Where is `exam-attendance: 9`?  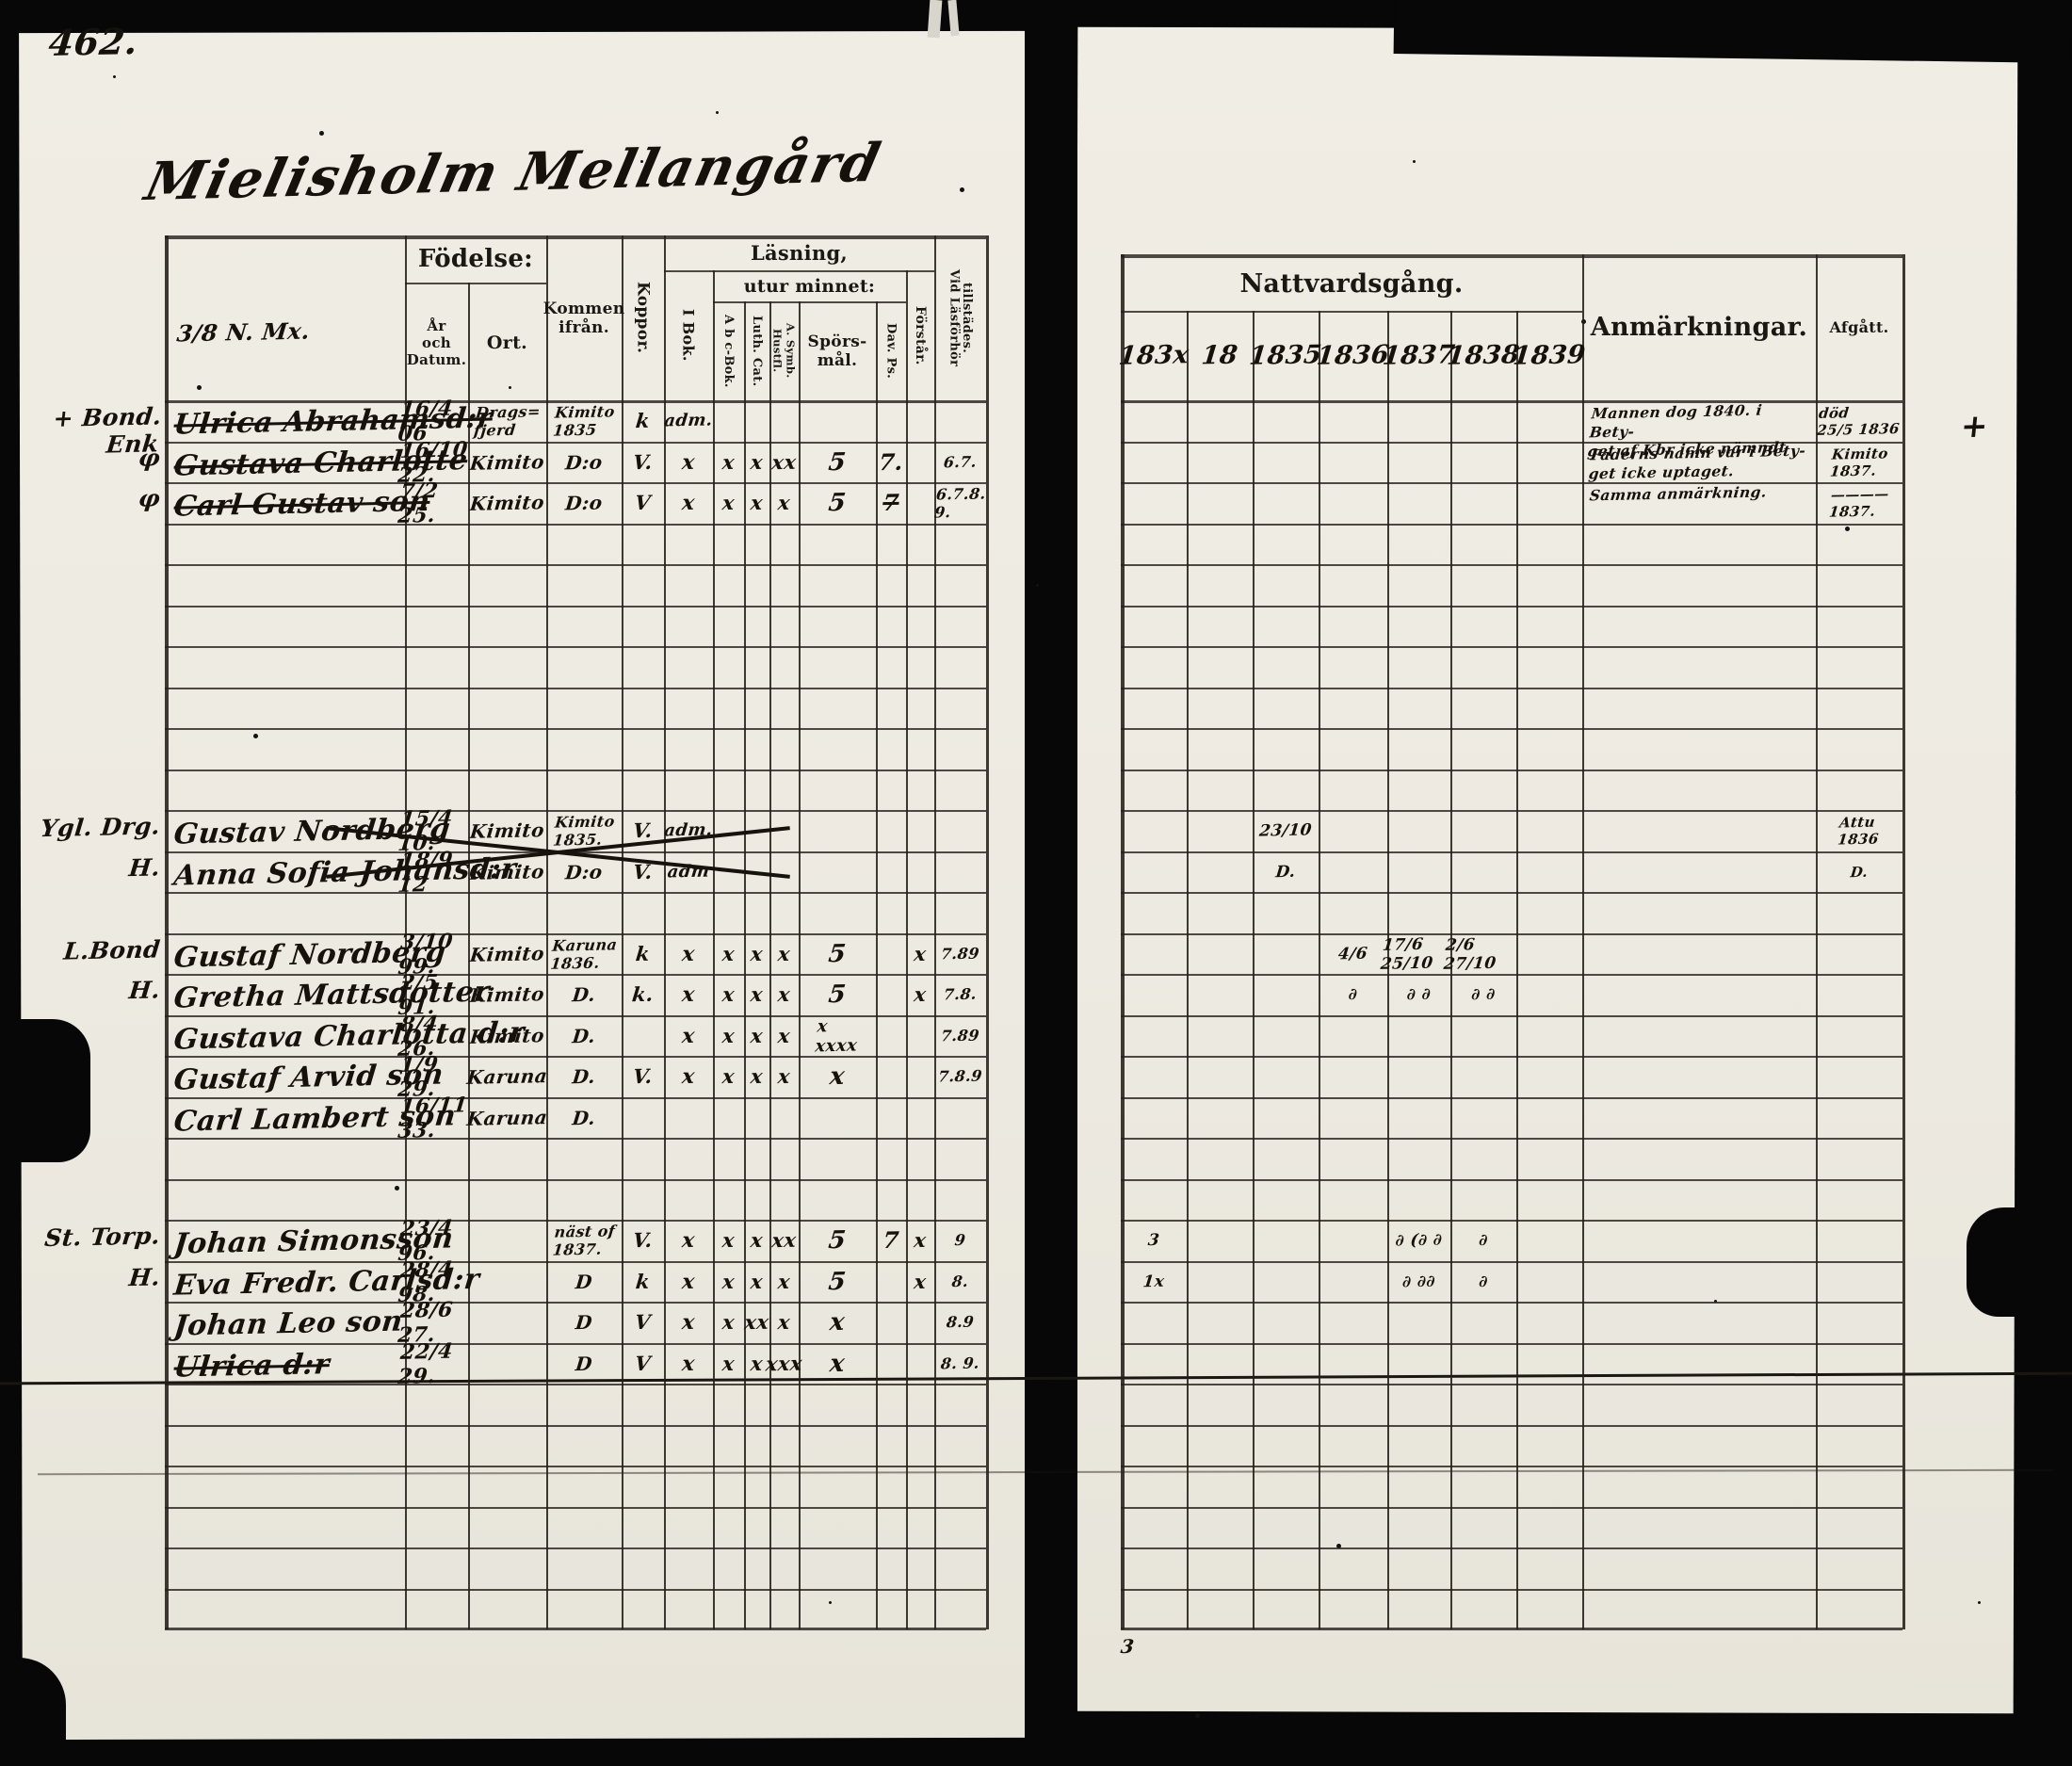
exam-attendance: 9 is located at coordinates (960, 1240).